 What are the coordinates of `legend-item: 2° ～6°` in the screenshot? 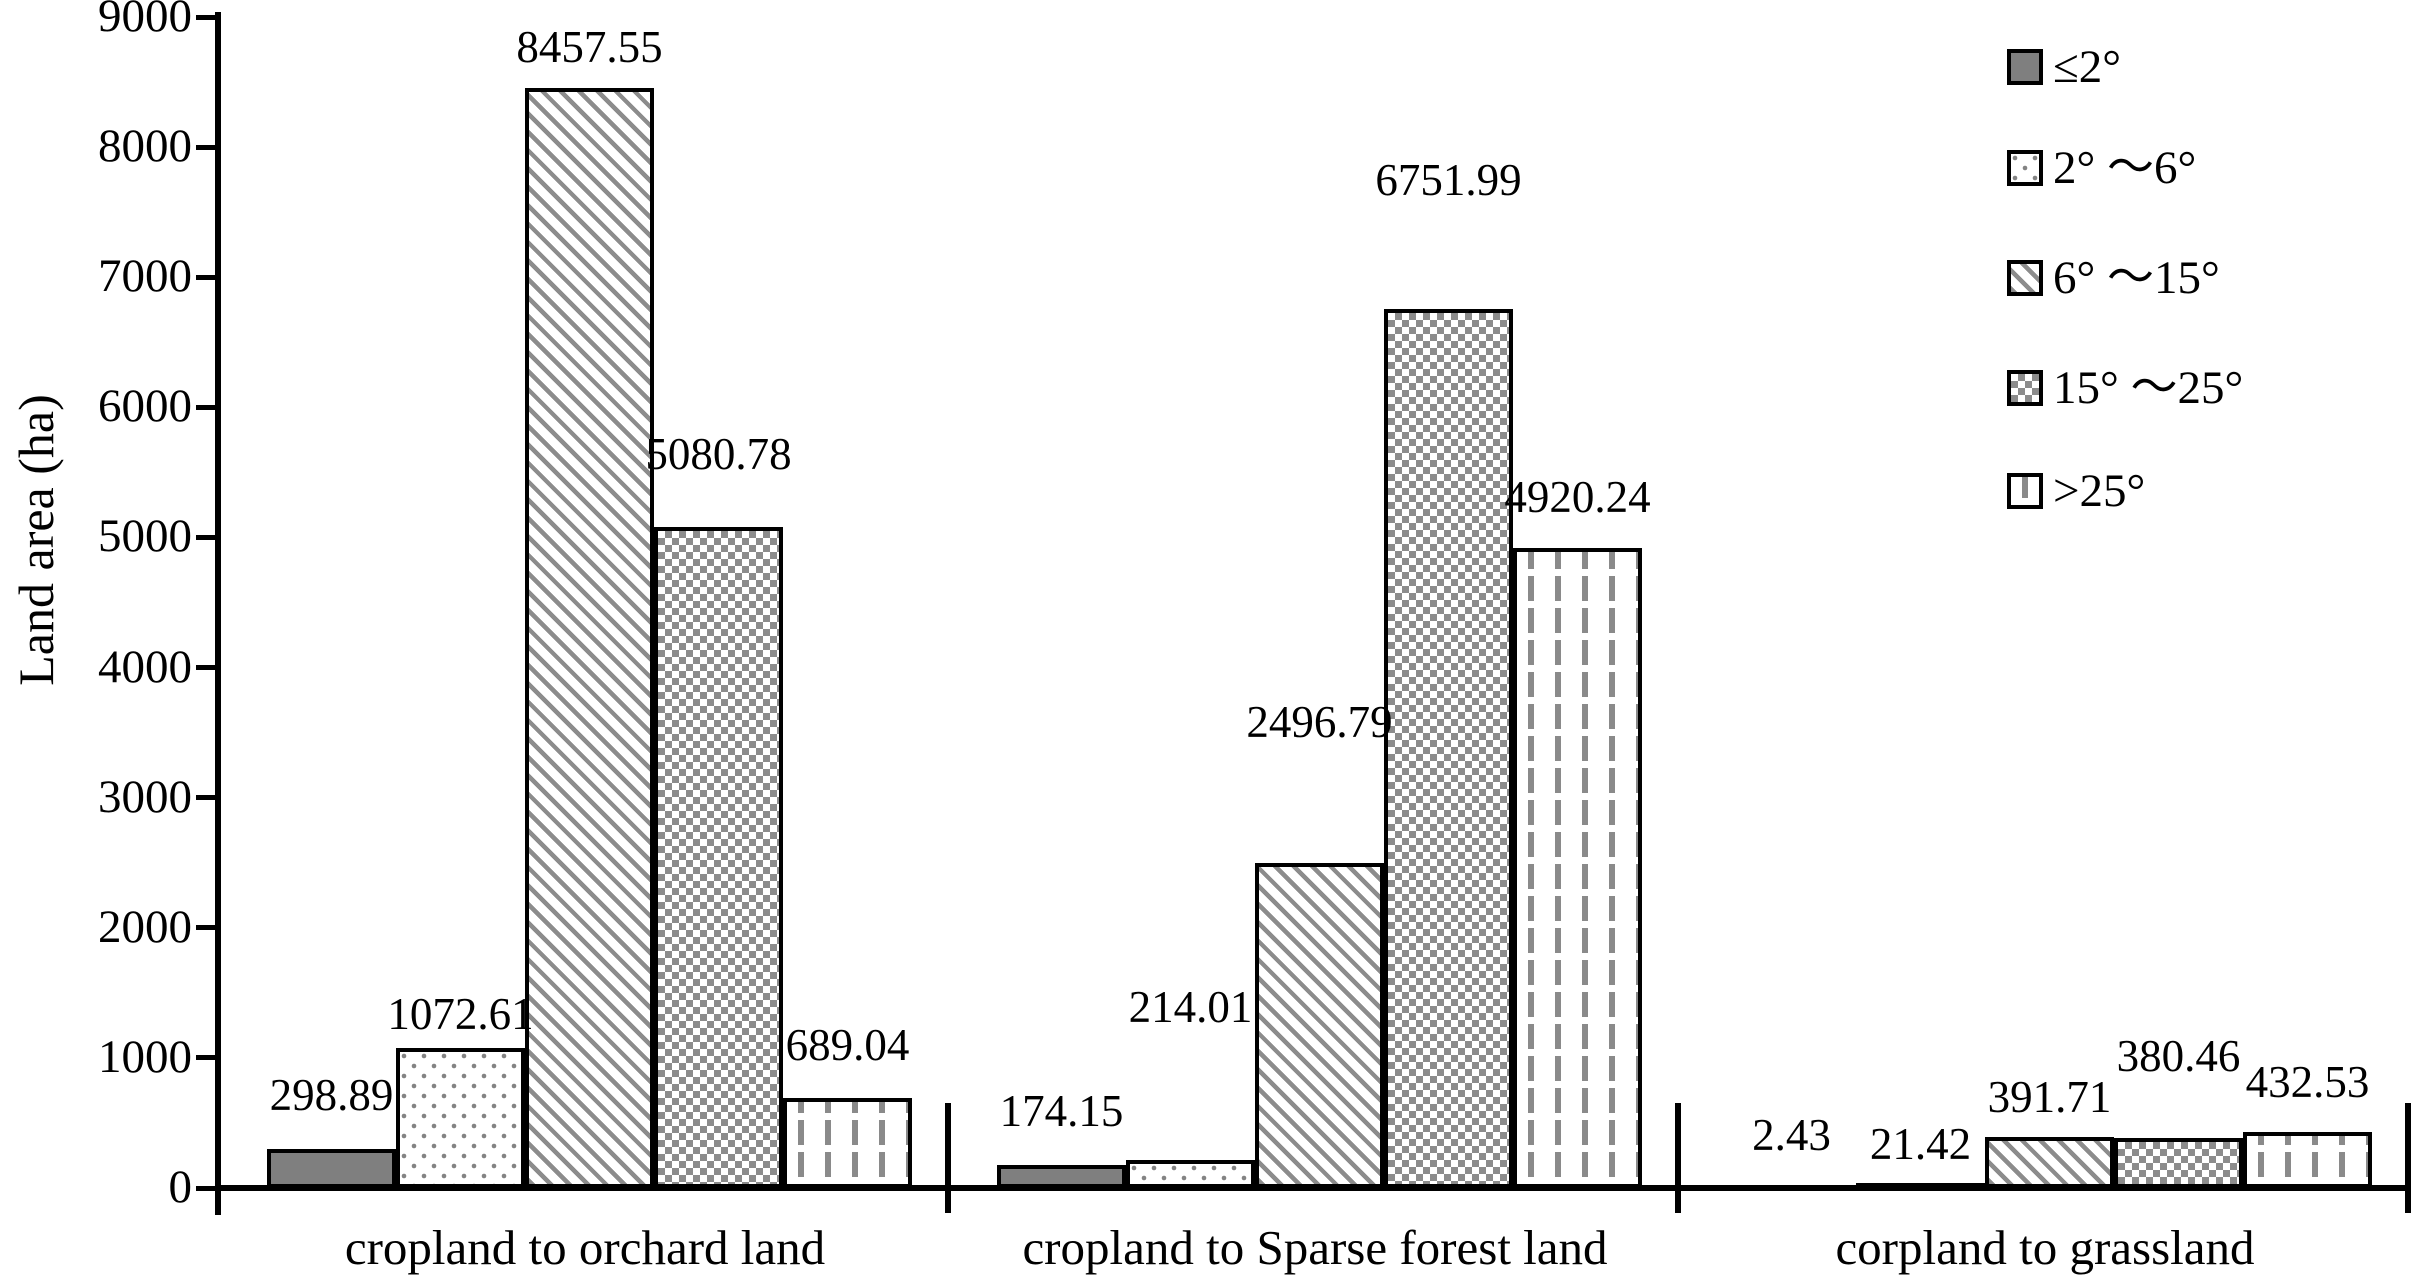 It's located at (2101, 168).